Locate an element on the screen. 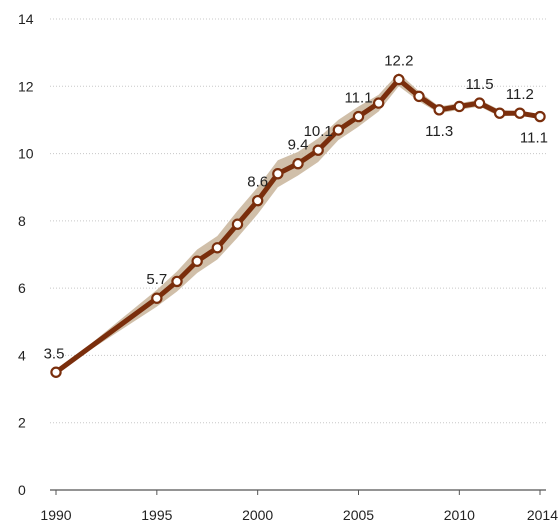 The image size is (560, 529). y-tick-label: 8 is located at coordinates (22, 221).